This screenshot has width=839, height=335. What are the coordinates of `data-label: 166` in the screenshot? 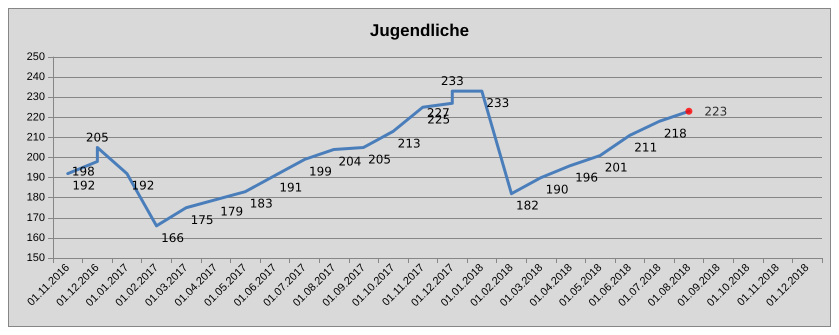 It's located at (172, 237).